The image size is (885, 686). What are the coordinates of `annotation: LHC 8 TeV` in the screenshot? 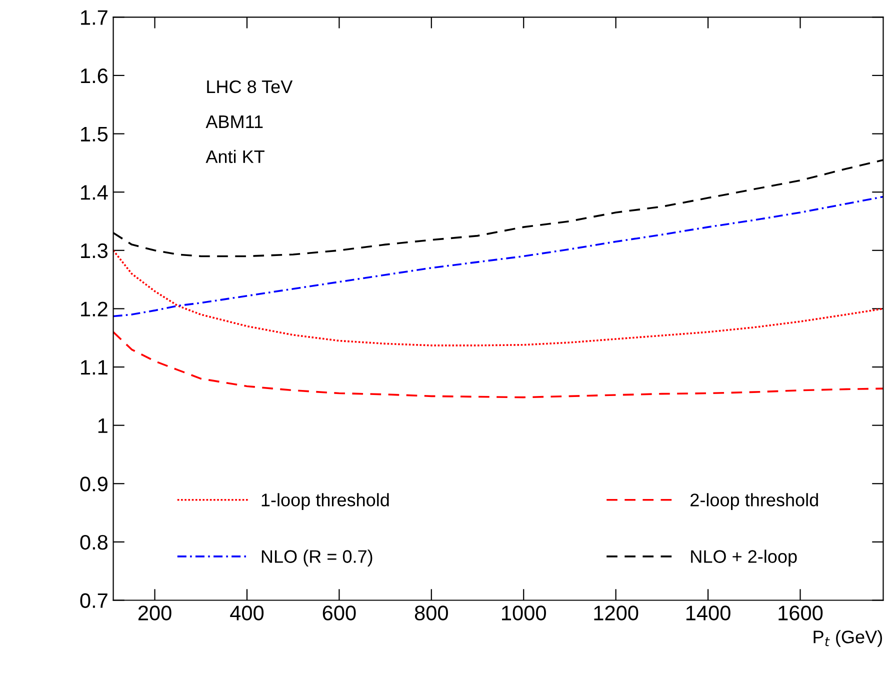 It's located at (250, 87).